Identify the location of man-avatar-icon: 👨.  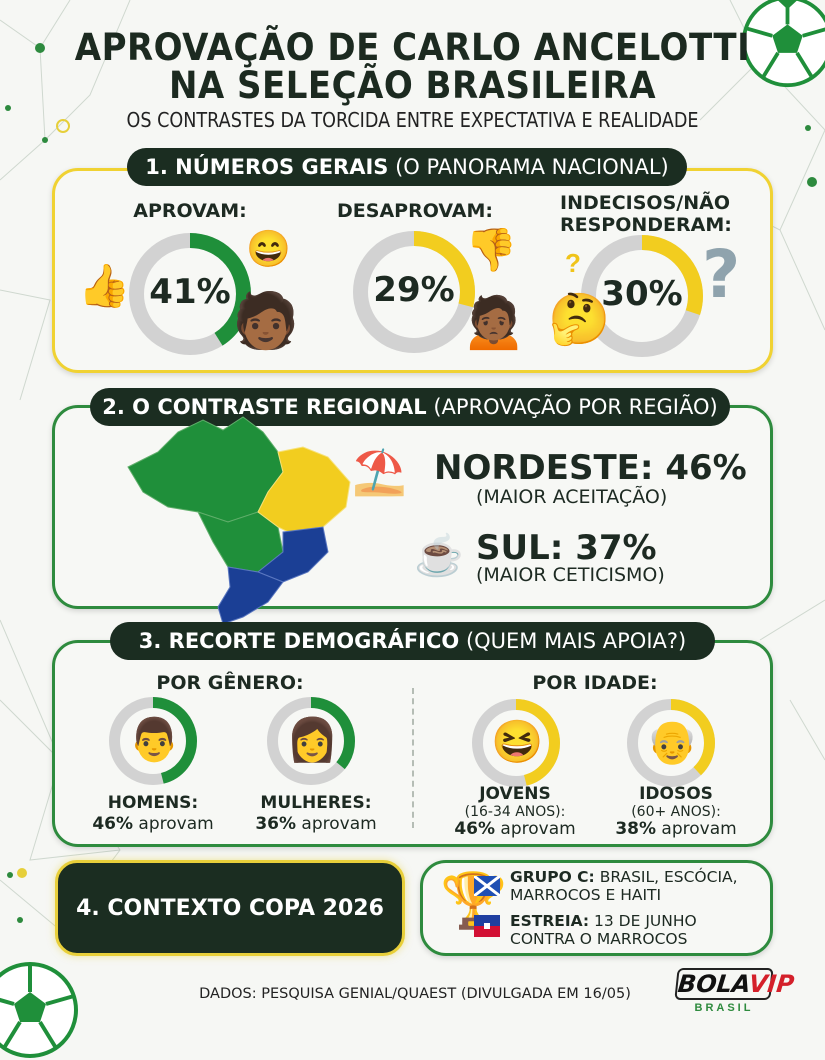
(154, 739).